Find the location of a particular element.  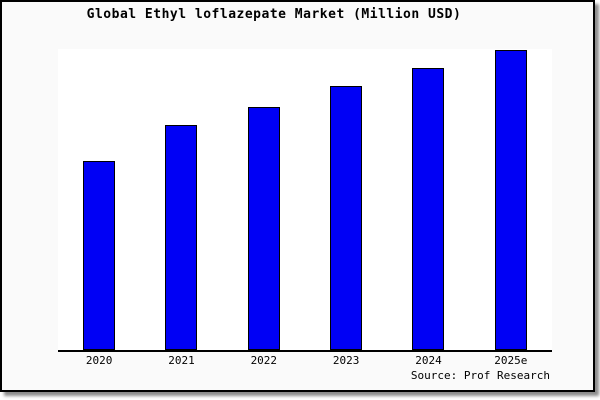

bar-2022 is located at coordinates (263, 228).